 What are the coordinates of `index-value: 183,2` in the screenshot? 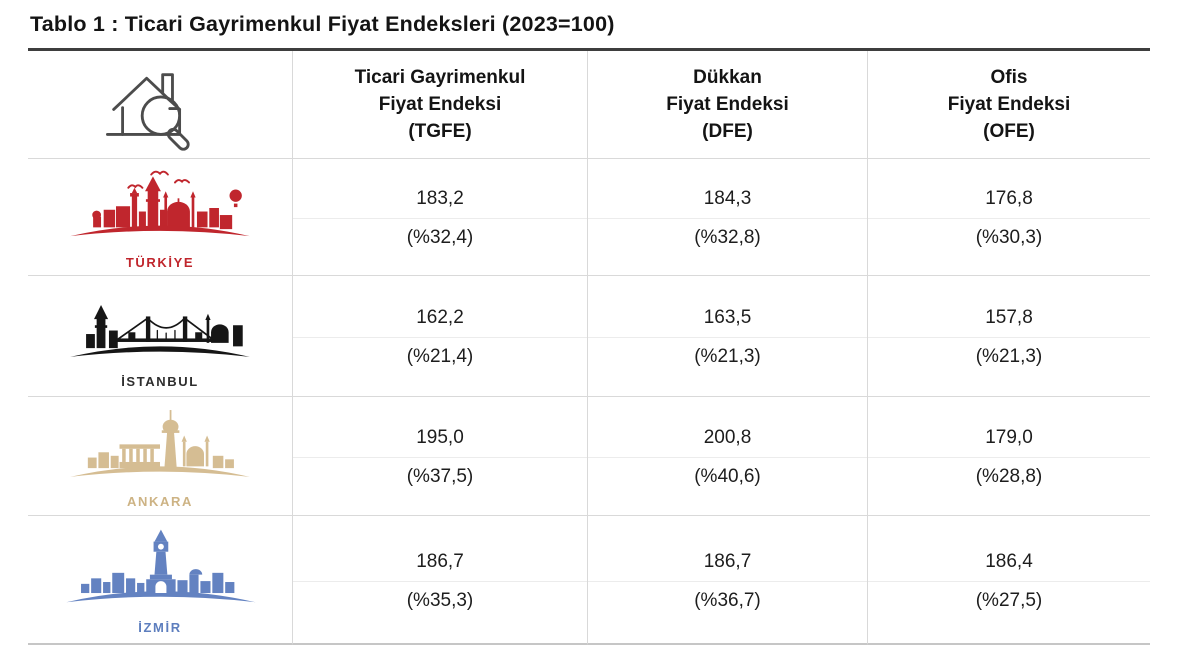 It's located at (440, 199).